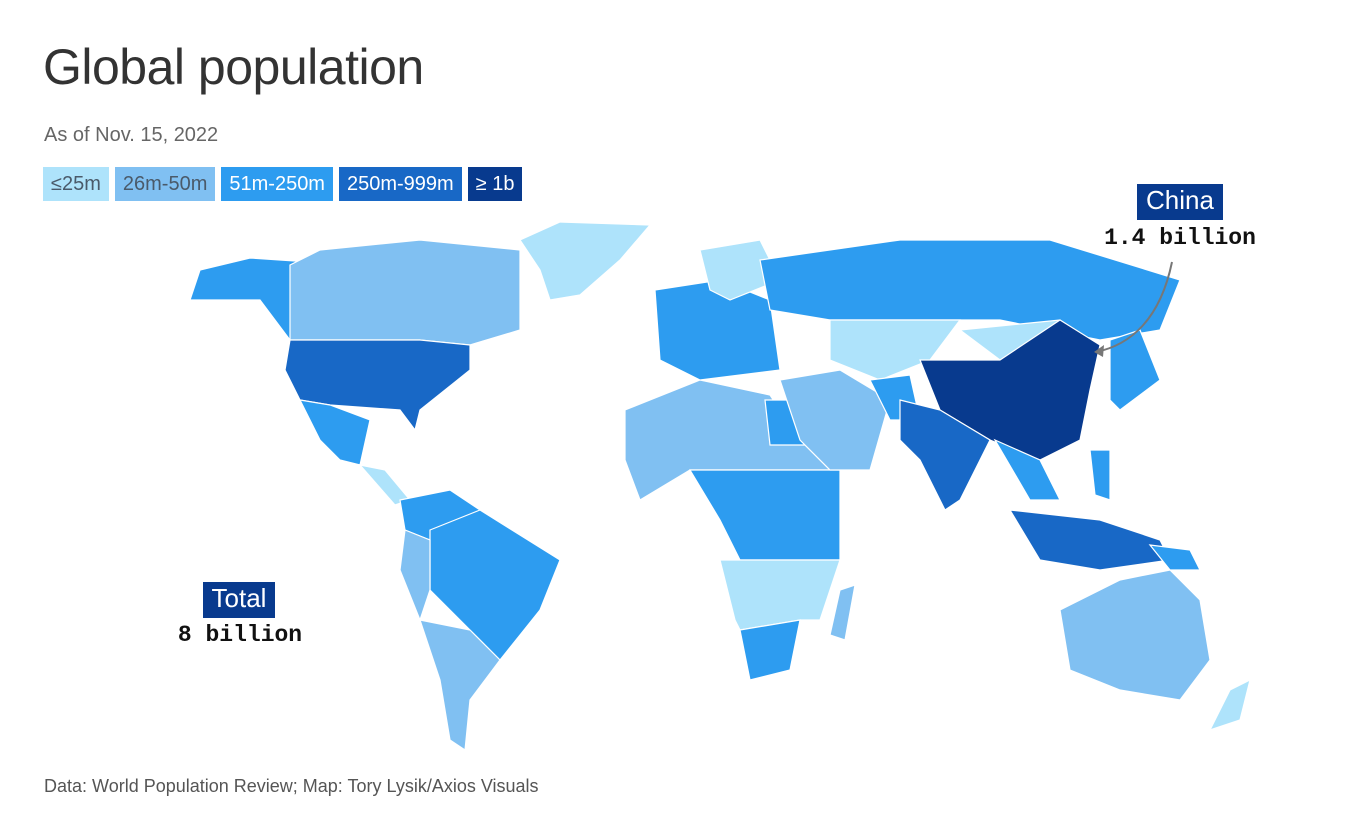  Describe the element at coordinates (1180, 238) in the screenshot. I see `annotation-value: 1.4 billion` at that location.